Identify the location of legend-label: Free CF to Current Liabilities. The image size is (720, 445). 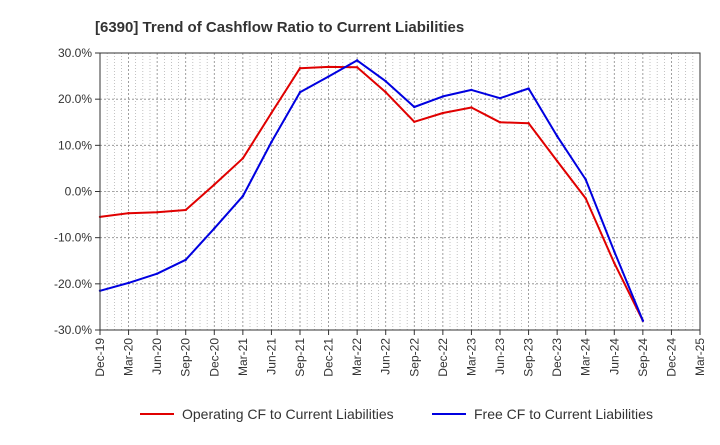
(563, 414).